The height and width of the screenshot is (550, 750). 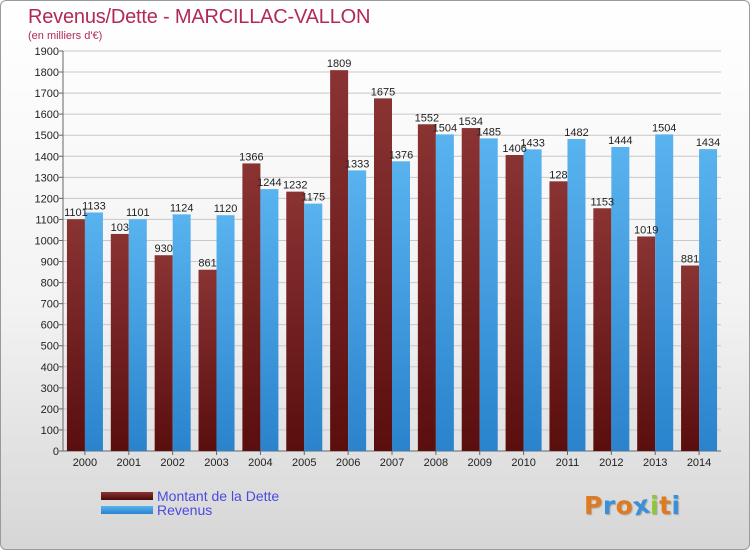 I want to click on value-label-dette-2005: 1232, so click(x=295, y=186).